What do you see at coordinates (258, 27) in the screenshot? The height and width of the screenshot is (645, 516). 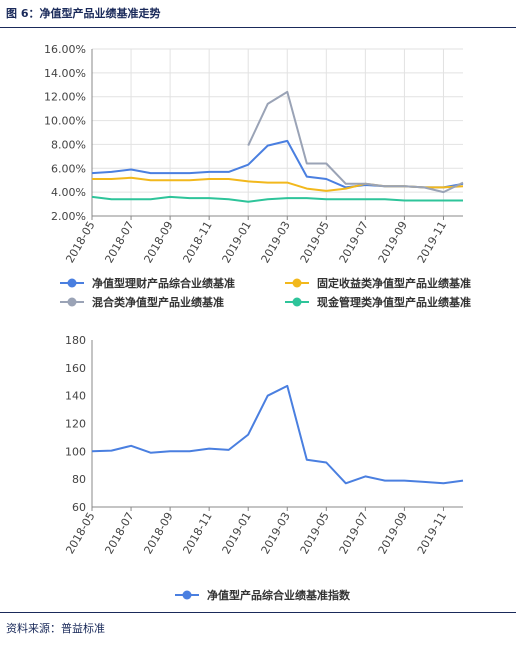 I see `header-rule` at bounding box center [258, 27].